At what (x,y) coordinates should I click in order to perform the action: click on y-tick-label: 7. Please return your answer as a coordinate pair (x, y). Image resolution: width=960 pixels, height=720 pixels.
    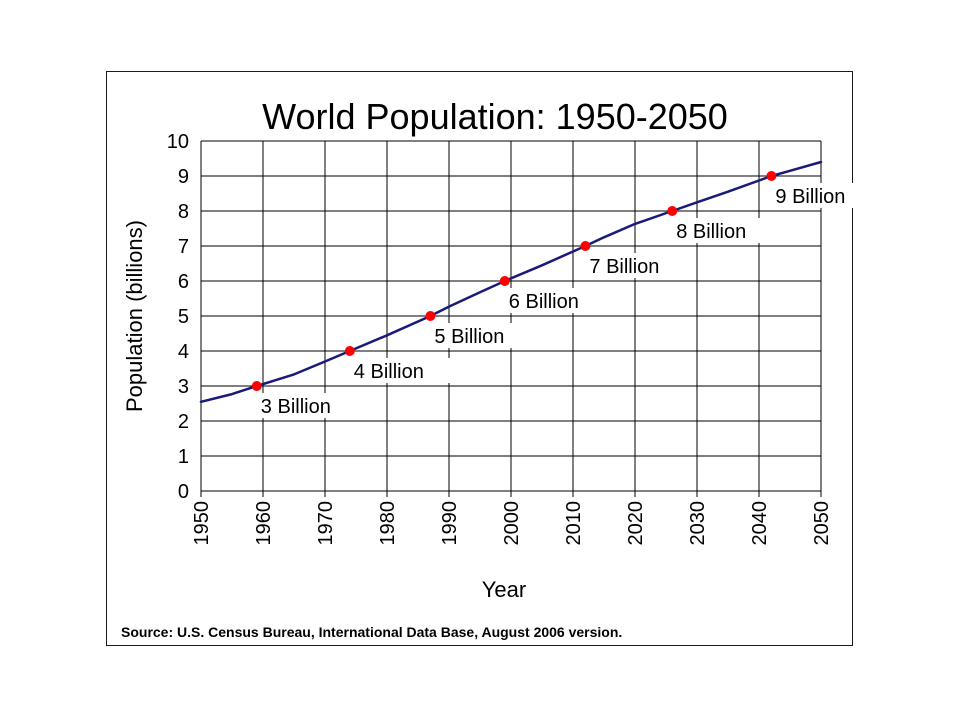
    Looking at the image, I should click on (183, 247).